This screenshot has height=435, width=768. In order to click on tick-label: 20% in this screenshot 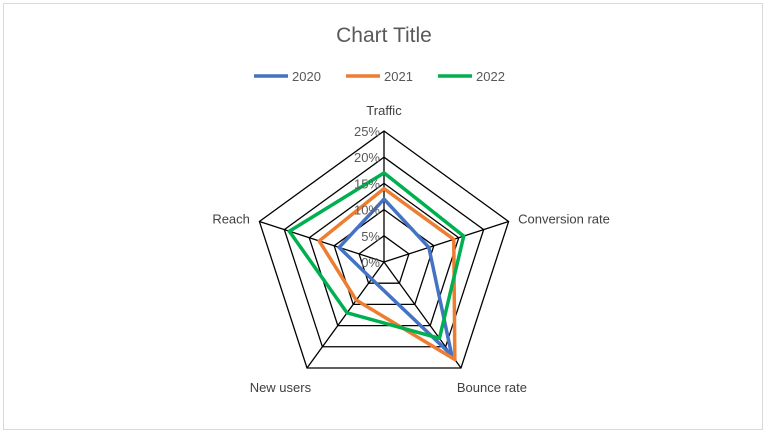, I will do `click(367, 157)`.